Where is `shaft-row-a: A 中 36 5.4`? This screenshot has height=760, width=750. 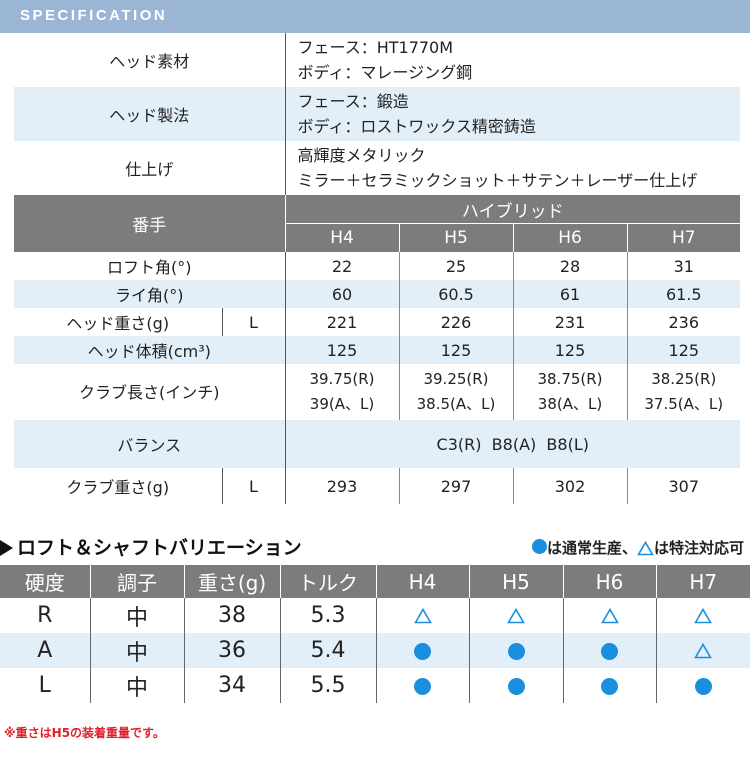
shaft-row-a: A 中 36 5.4 is located at coordinates (375, 650).